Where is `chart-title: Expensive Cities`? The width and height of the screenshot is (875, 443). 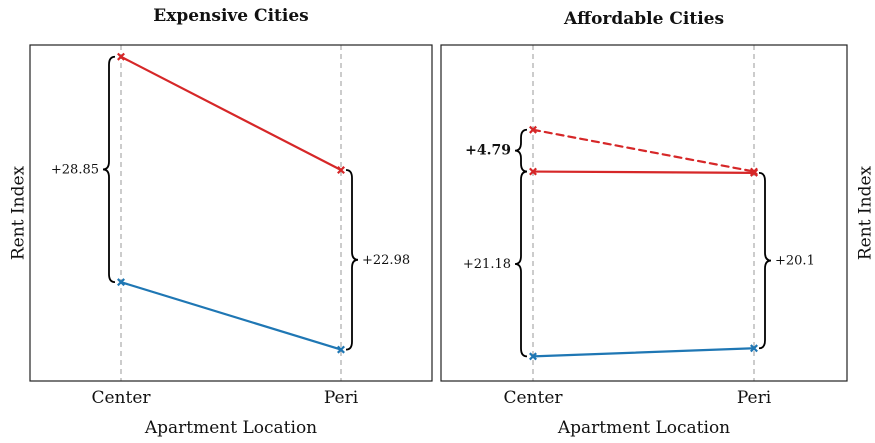
chart-title: Expensive Cities is located at coordinates (230, 16).